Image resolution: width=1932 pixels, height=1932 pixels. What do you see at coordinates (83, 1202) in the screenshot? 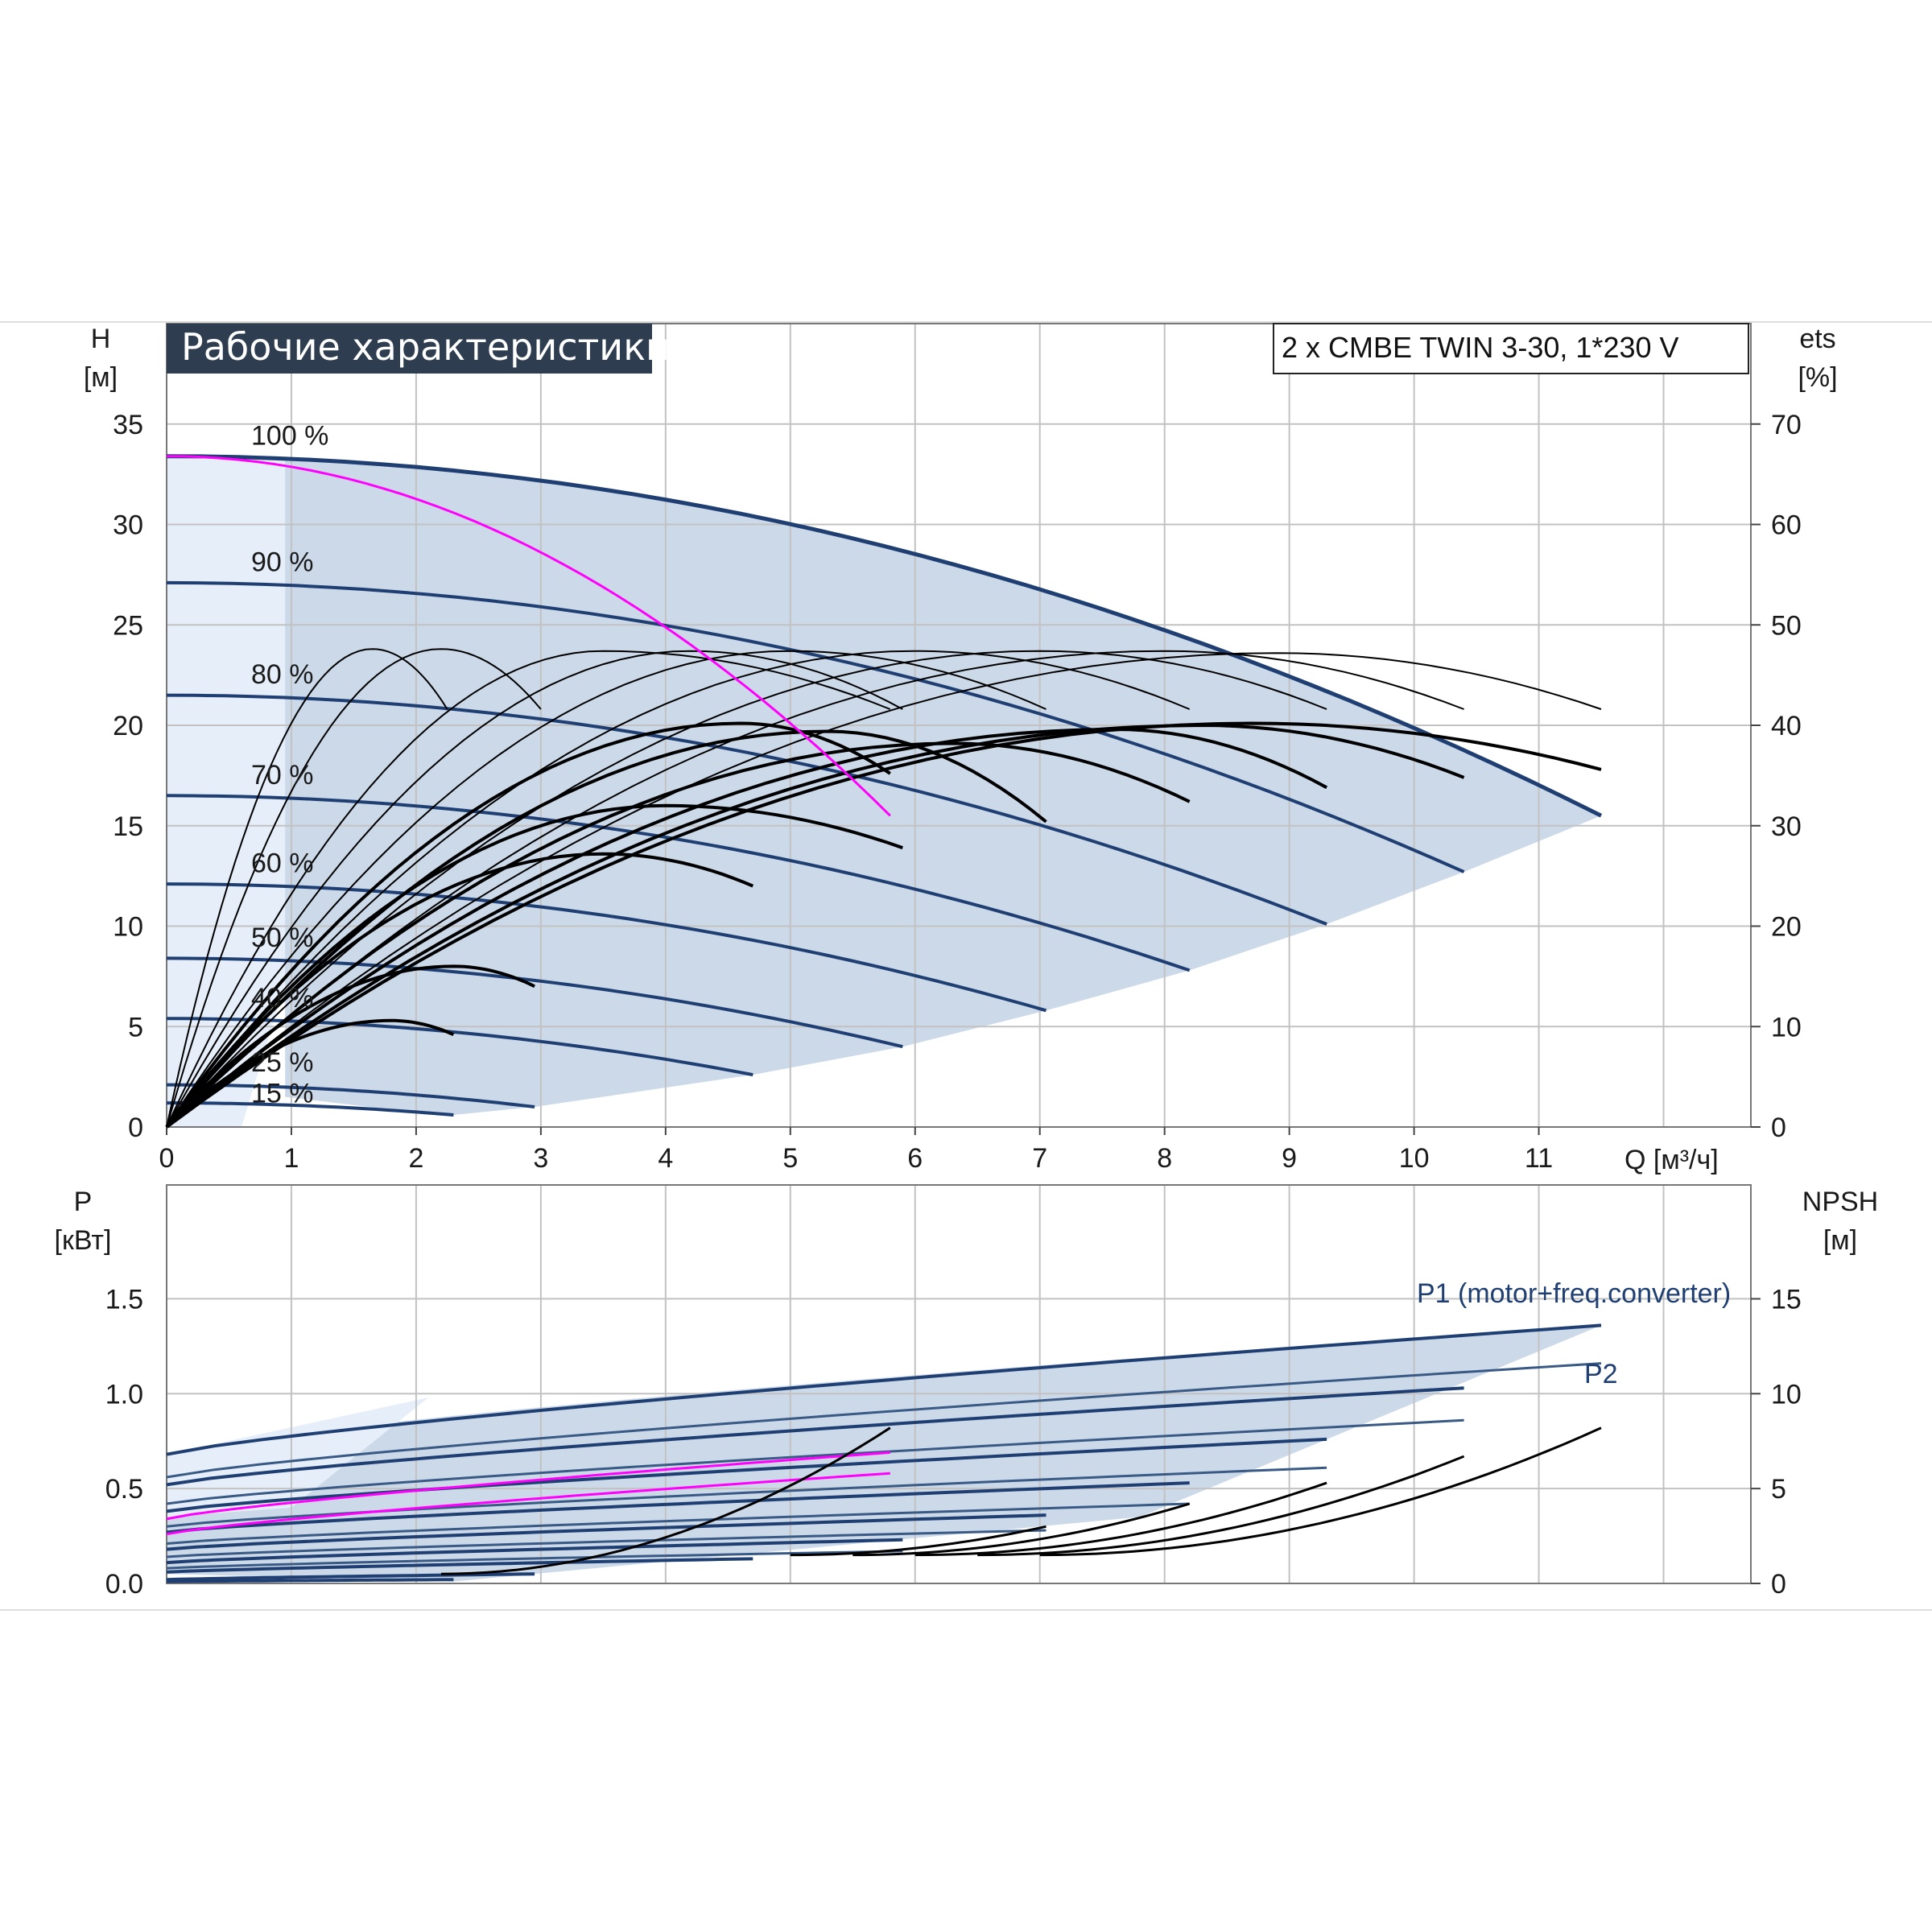
I see `p-axis-label: P` at bounding box center [83, 1202].